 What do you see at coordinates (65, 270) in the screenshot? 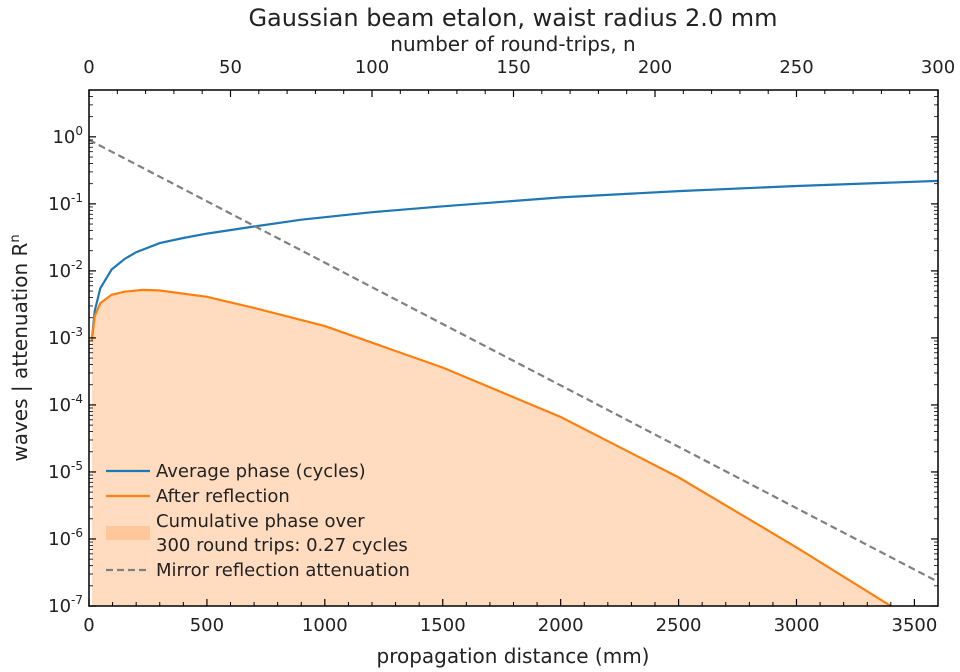
I see `y-tick-label: 10⁻²` at bounding box center [65, 270].